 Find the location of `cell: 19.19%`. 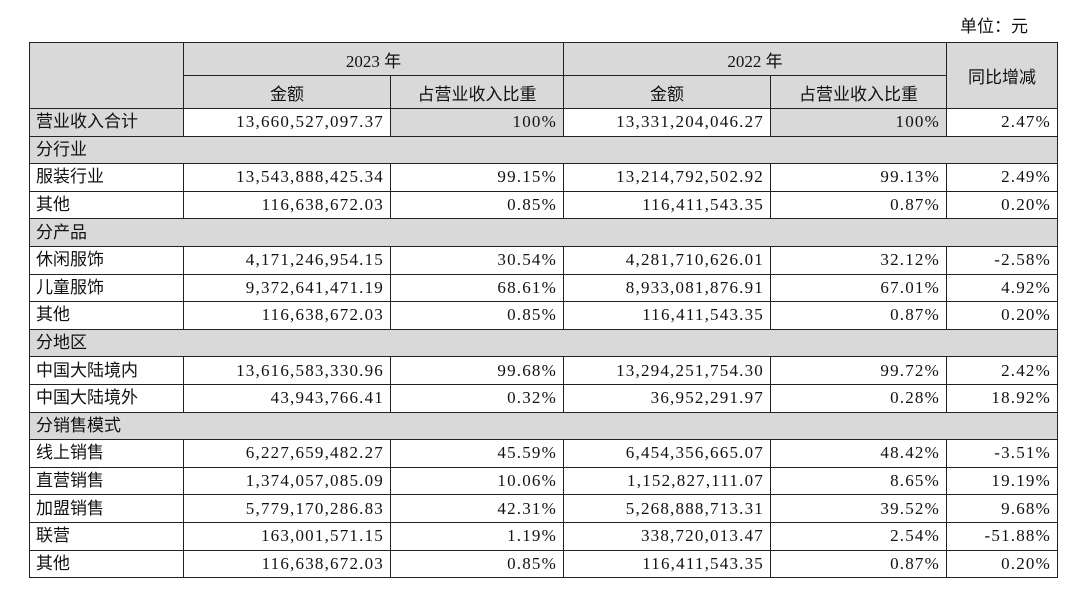

cell: 19.19% is located at coordinates (1002, 481).